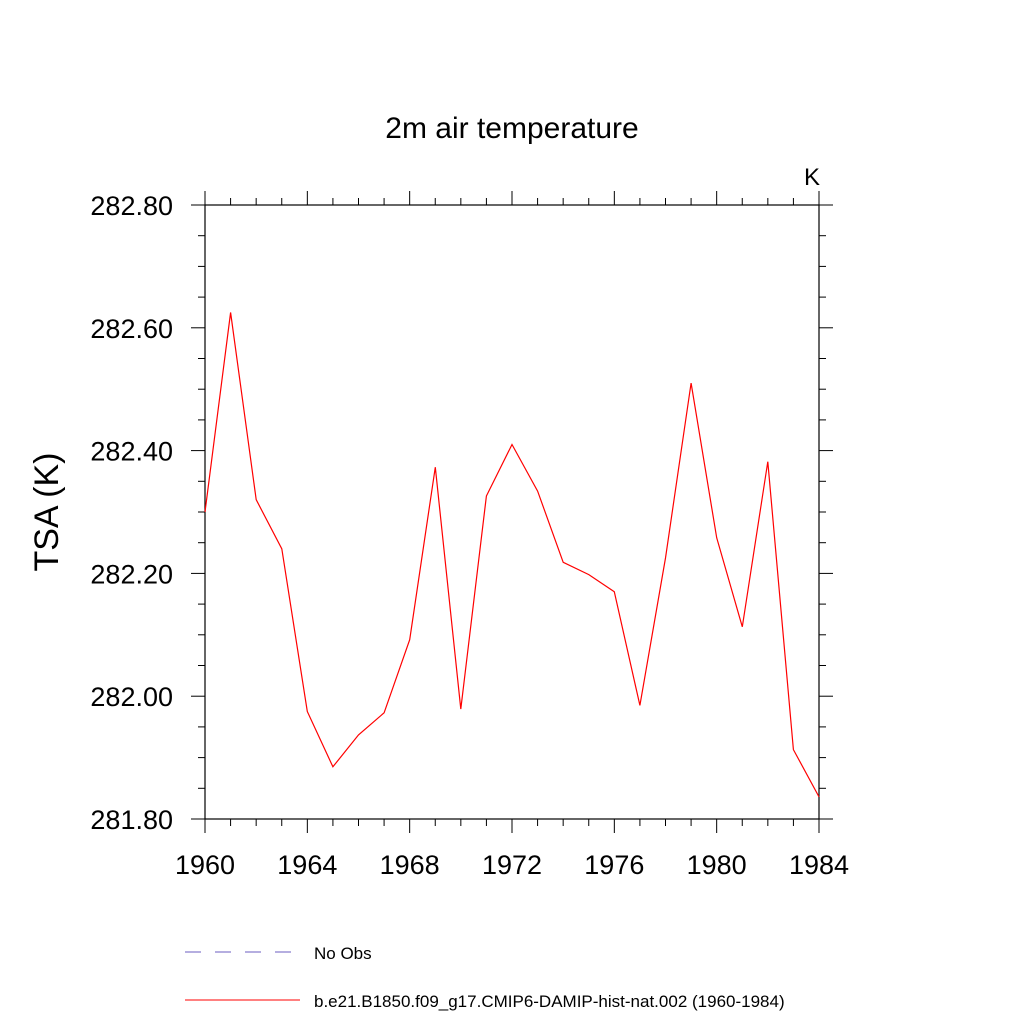  Describe the element at coordinates (410, 865) in the screenshot. I see `x-tick-label: 1968` at that location.